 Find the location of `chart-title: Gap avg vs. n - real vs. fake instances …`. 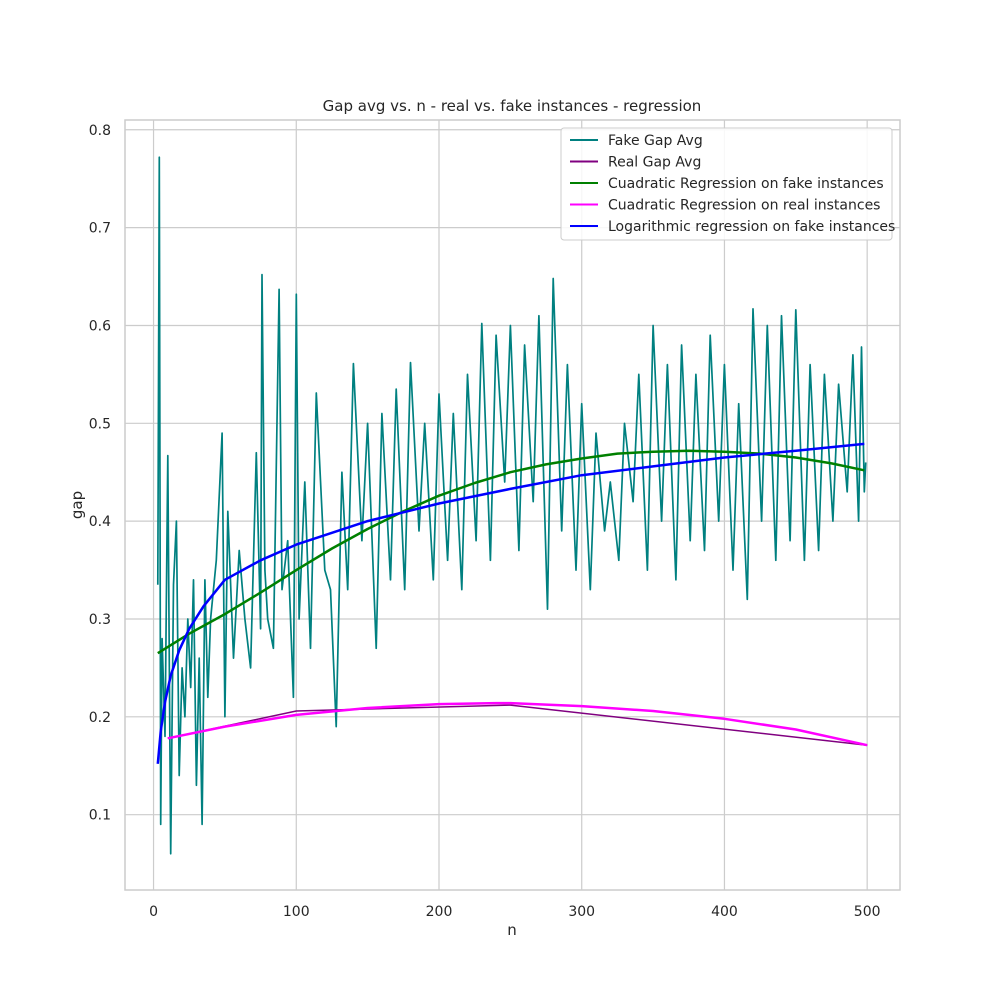

chart-title: Gap avg vs. n - real vs. fake instances … is located at coordinates (512, 106).